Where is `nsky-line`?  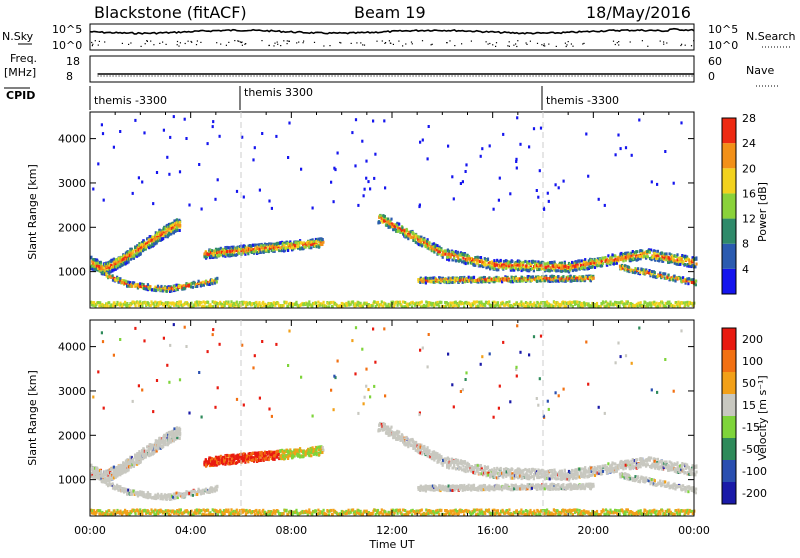
nsky-line is located at coordinates (392, 31).